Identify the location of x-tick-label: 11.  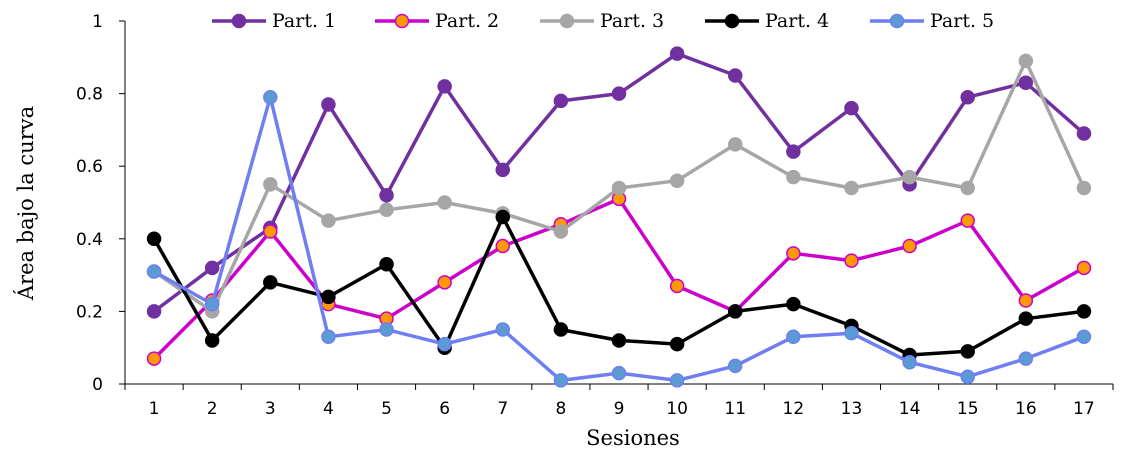
(735, 409).